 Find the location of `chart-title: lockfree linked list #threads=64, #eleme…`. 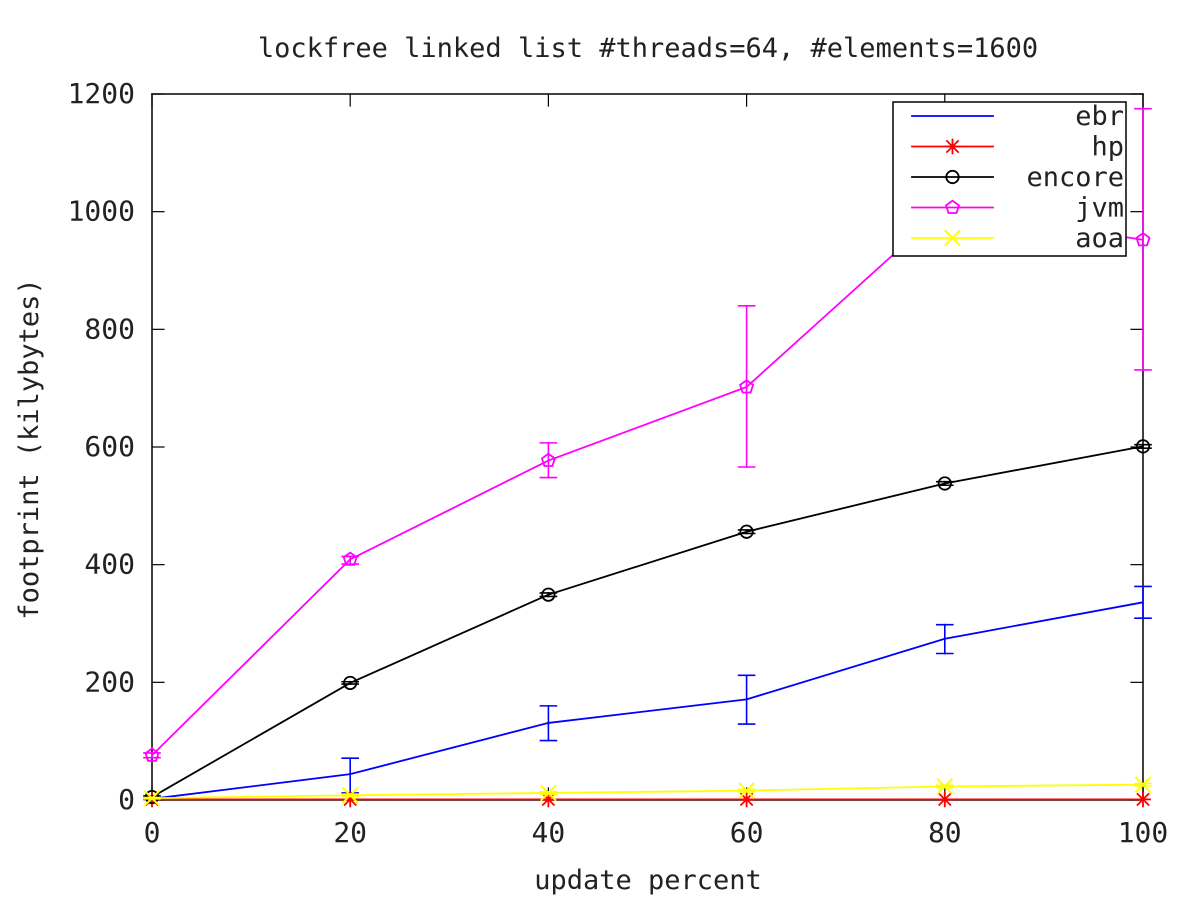

chart-title: lockfree linked list #threads=64, #eleme… is located at coordinates (648, 48).